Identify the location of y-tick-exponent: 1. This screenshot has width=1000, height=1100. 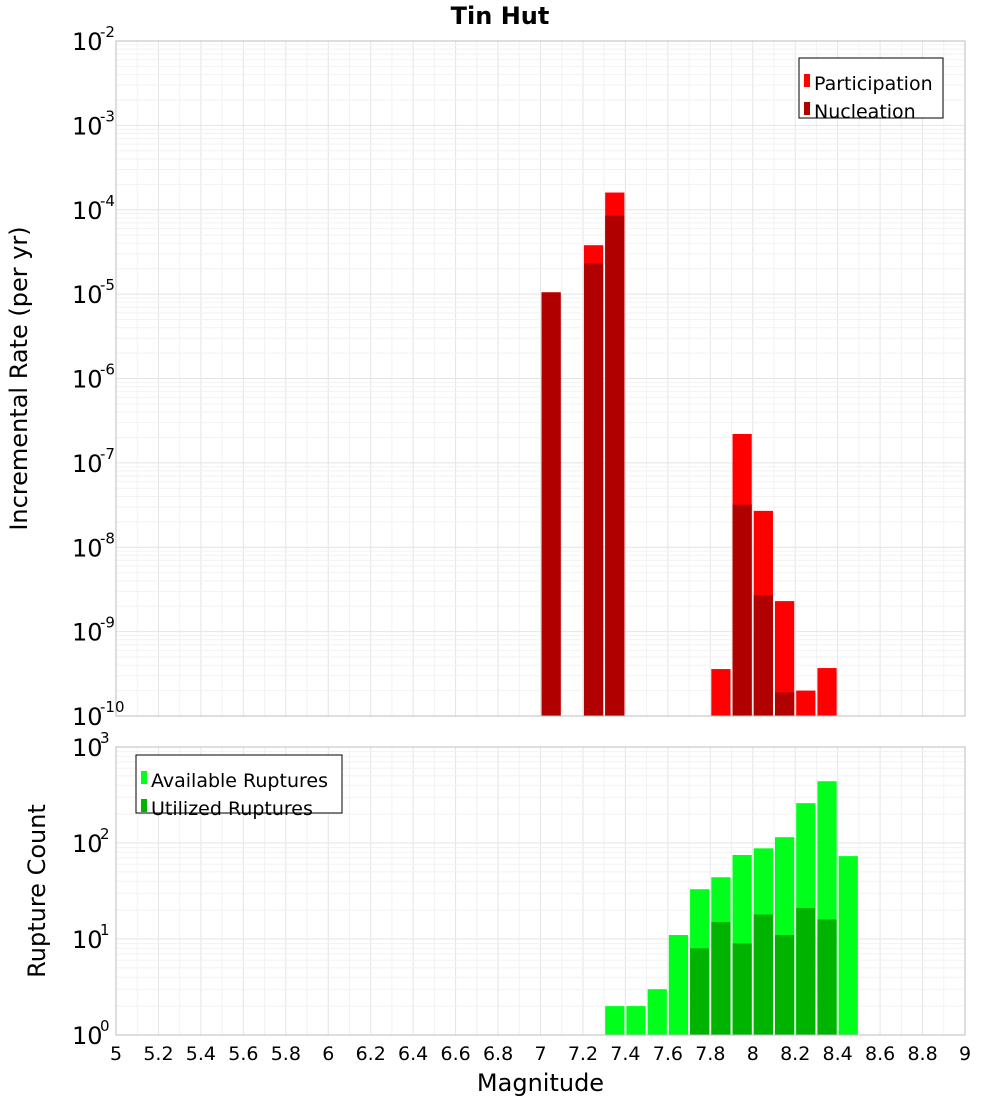
(105, 930).